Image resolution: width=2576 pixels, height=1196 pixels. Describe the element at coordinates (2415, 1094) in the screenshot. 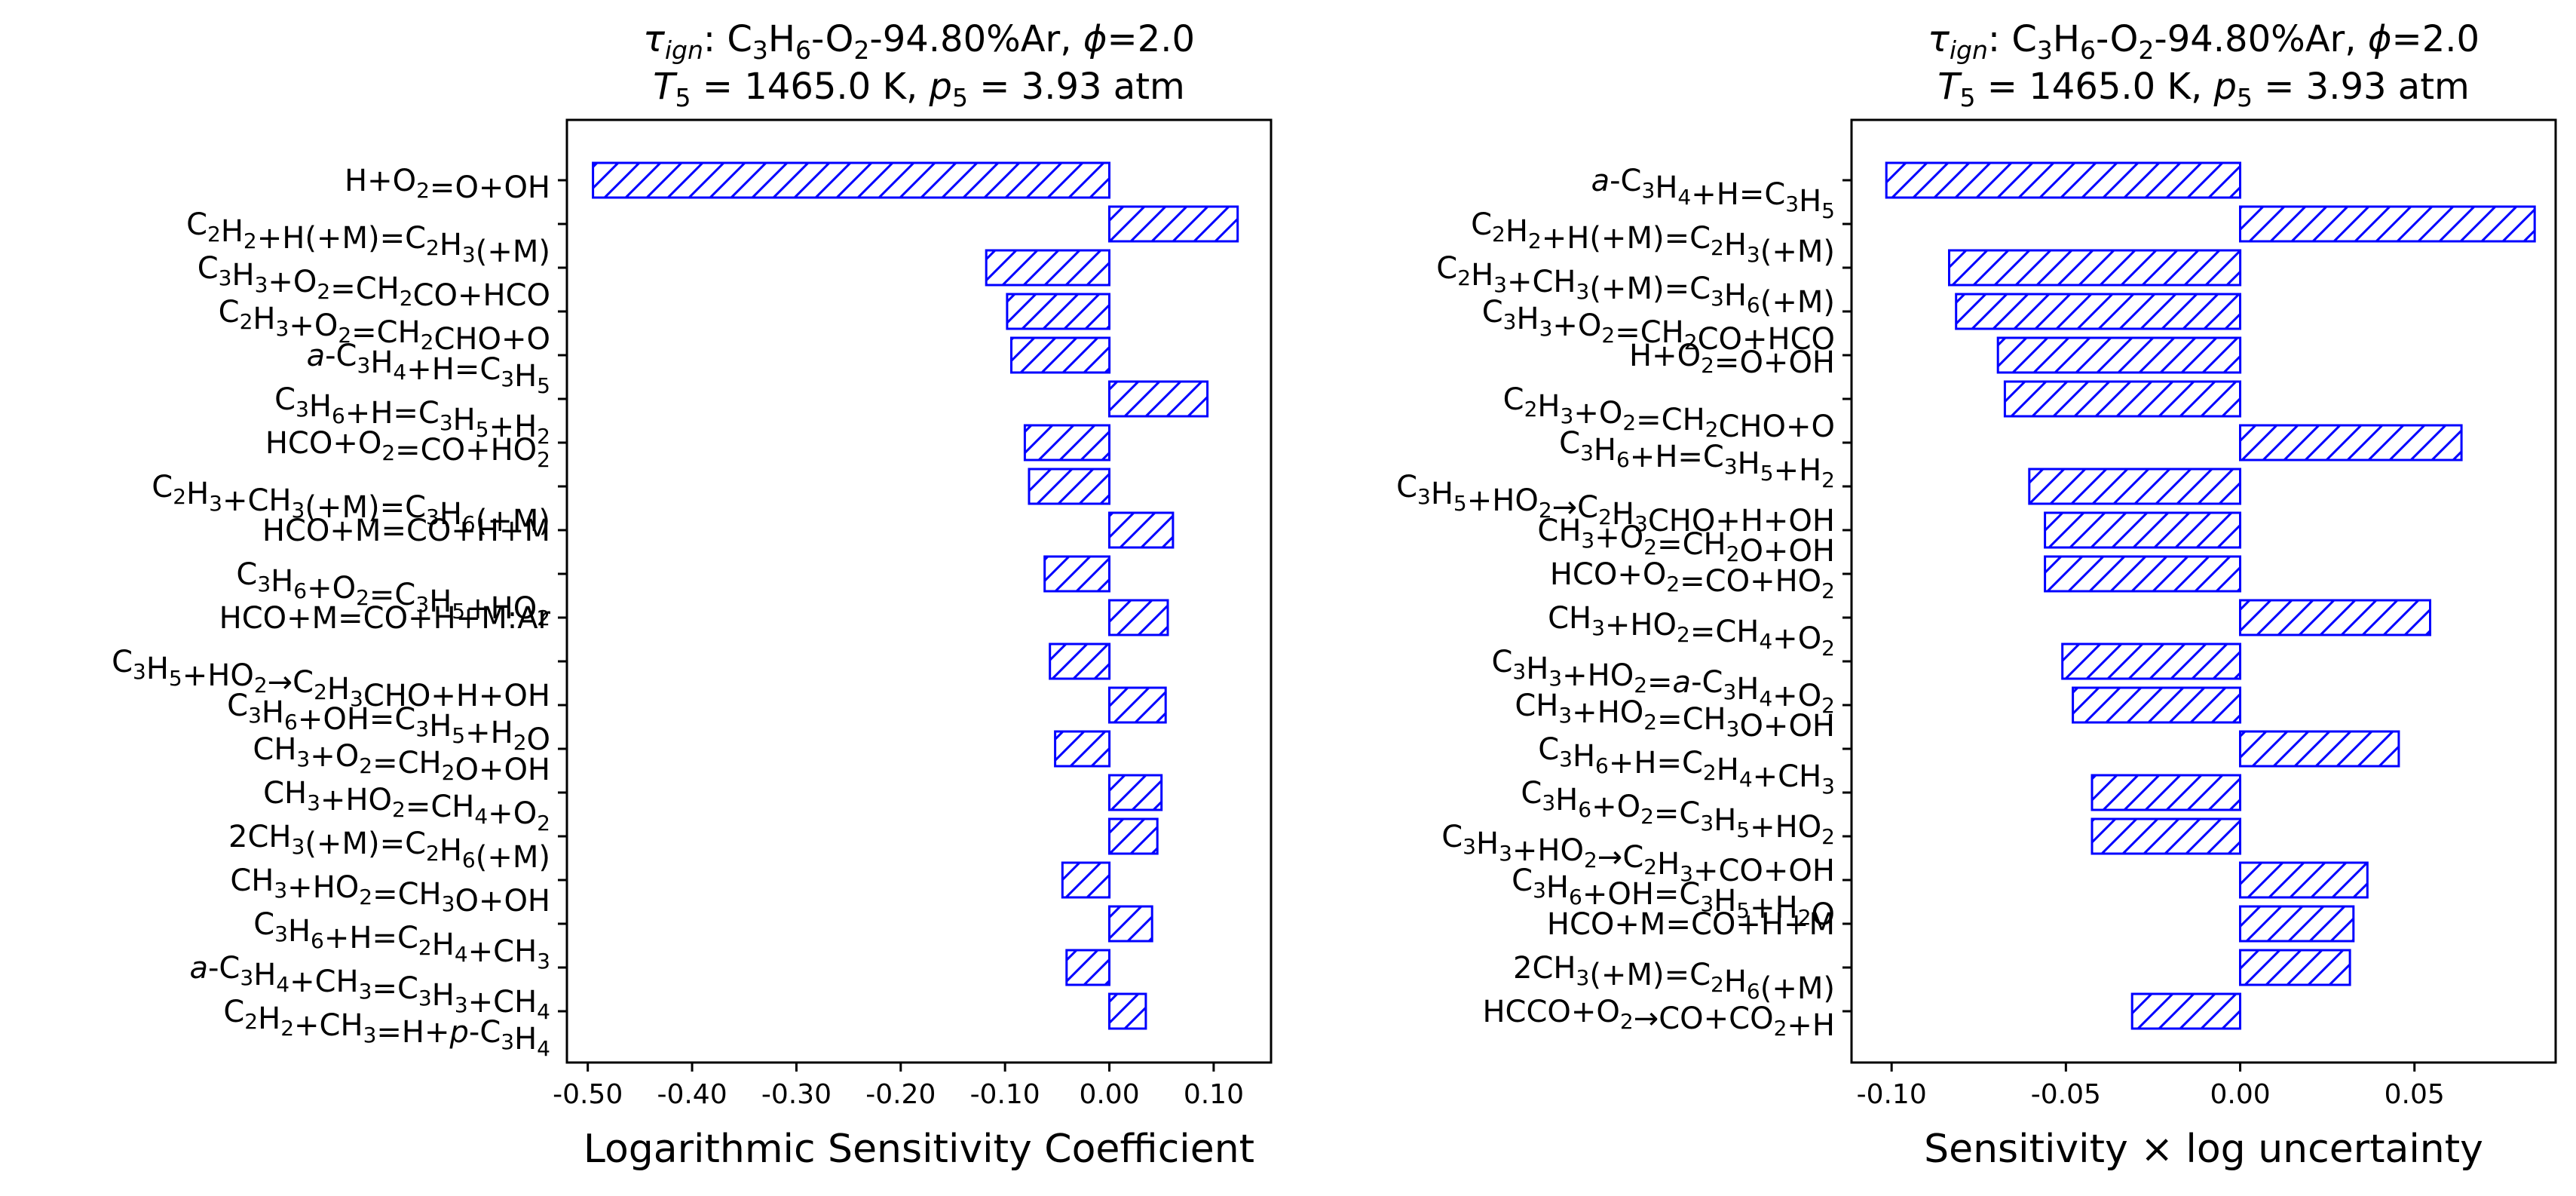

I see `x-tick-label: 0.05` at that location.